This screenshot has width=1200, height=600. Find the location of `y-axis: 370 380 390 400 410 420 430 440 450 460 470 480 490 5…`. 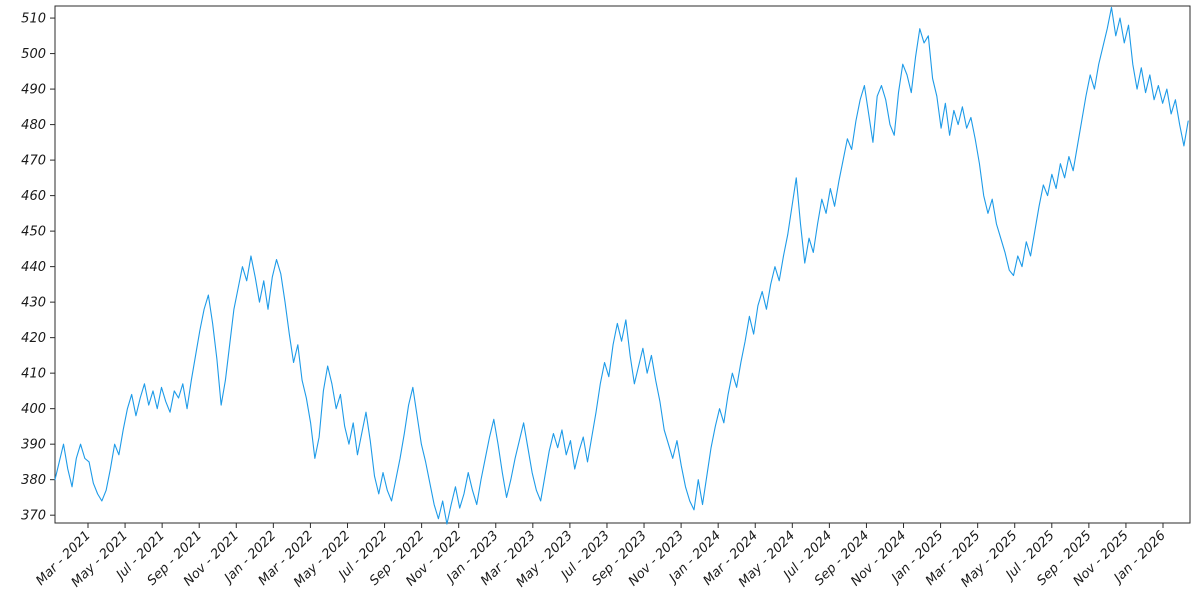

y-axis: 370 380 390 400 410 420 430 440 450 460 470 480 490 5… is located at coordinates (38, 268).